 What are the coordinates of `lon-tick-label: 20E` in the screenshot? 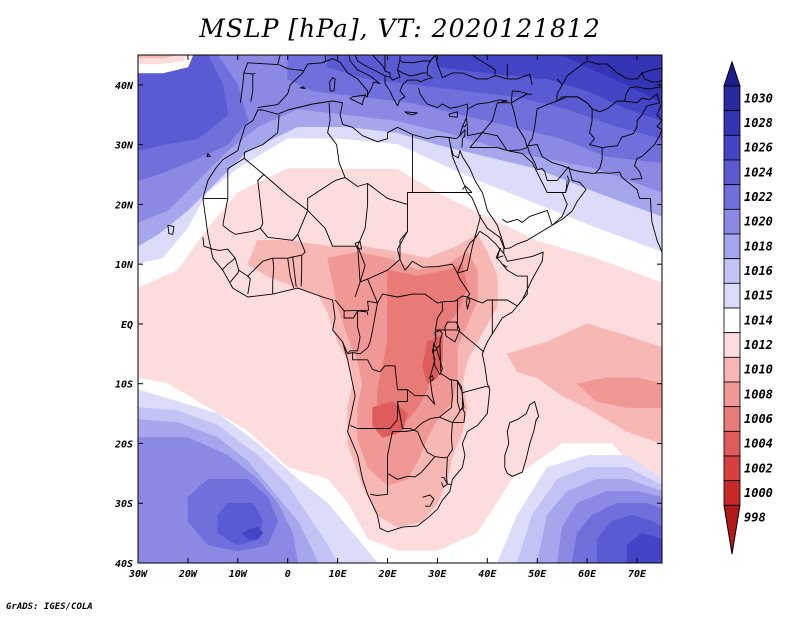 It's located at (387, 574).